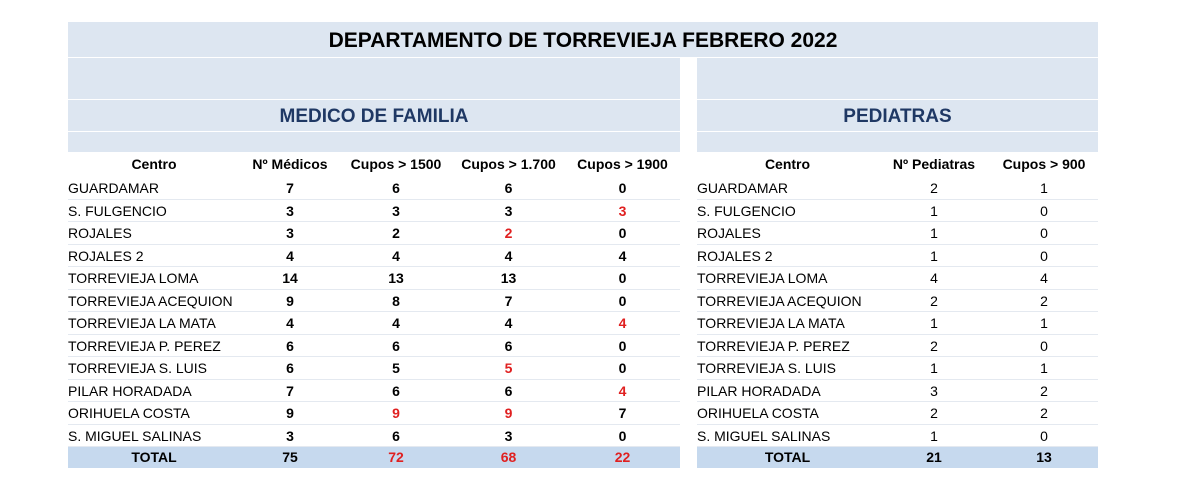 Image resolution: width=1200 pixels, height=491 pixels. Describe the element at coordinates (135, 435) in the screenshot. I see `centro-name: S. MIGUEL SALINAS` at that location.